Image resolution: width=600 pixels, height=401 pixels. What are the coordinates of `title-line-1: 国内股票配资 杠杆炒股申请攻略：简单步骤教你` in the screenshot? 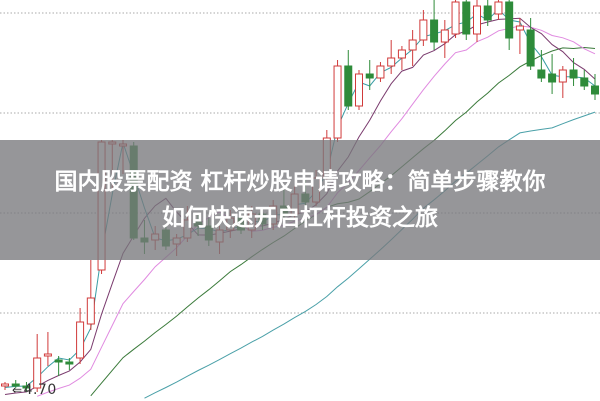 It's located at (300, 182).